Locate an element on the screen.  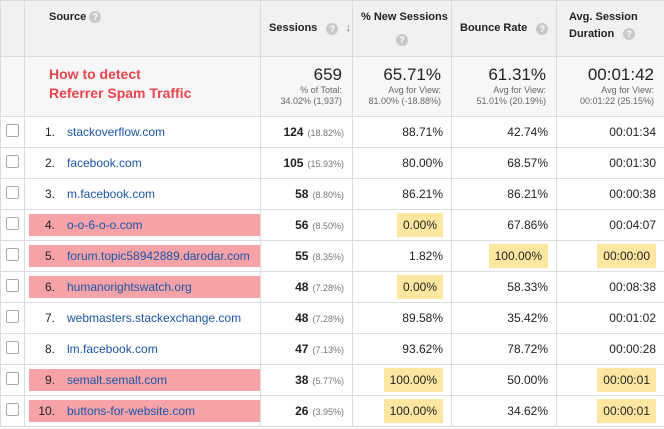
header-avg-duration-line1: Avg. Session is located at coordinates (603, 17).